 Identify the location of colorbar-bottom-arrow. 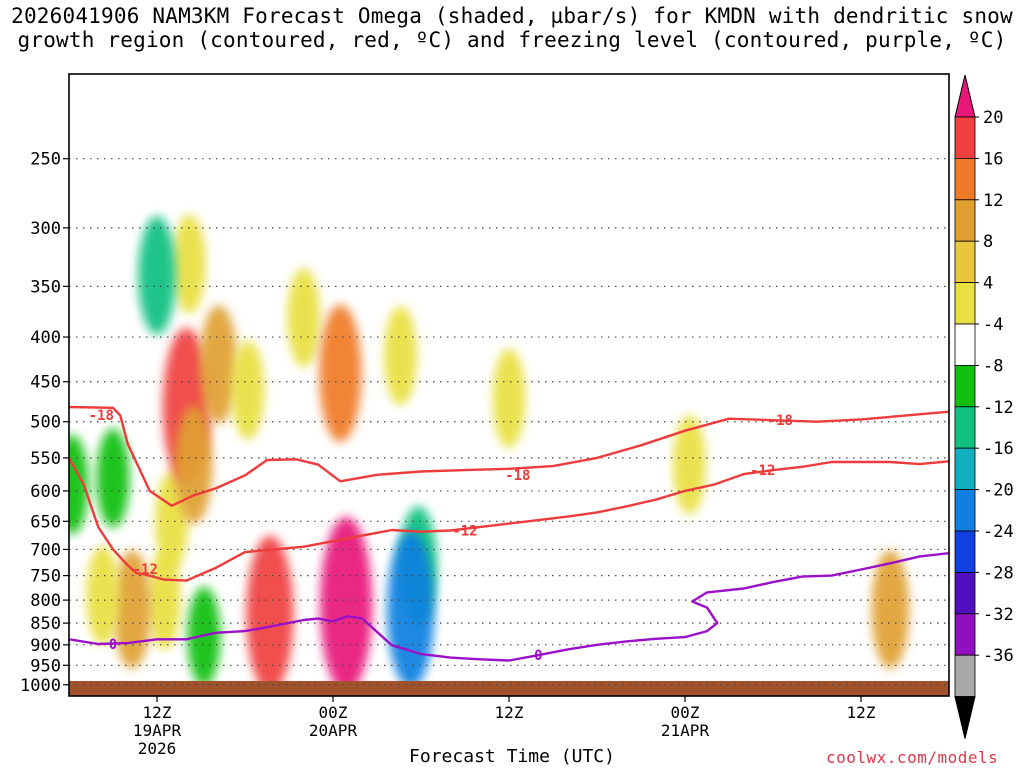
(965, 717).